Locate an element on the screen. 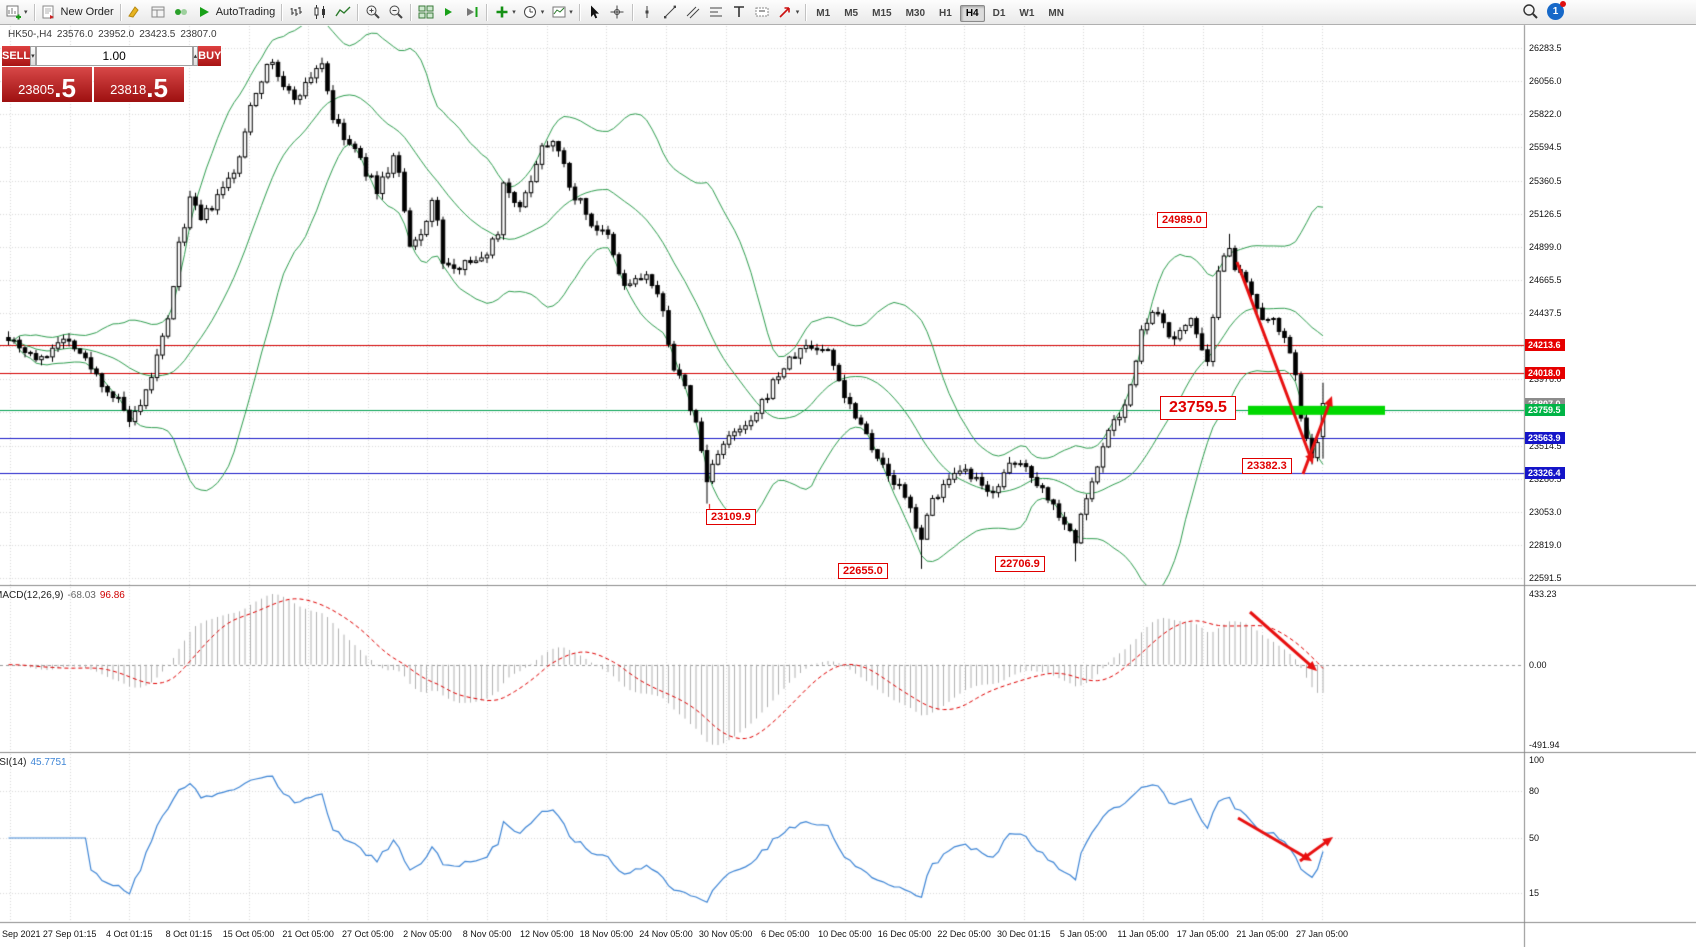 This screenshot has width=1696, height=947. timeframe-d1: D1 is located at coordinates (999, 13).